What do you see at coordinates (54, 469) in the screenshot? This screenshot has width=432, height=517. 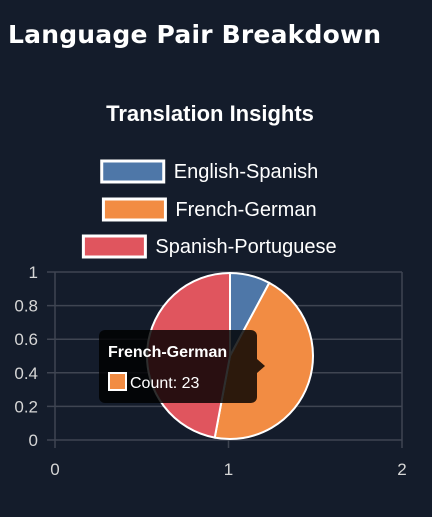 I see `x-tick-label: 0` at bounding box center [54, 469].